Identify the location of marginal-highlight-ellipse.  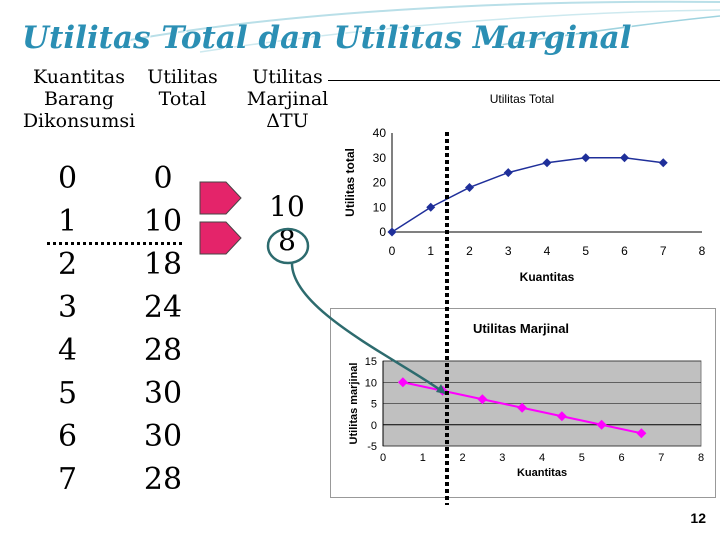
(288, 246).